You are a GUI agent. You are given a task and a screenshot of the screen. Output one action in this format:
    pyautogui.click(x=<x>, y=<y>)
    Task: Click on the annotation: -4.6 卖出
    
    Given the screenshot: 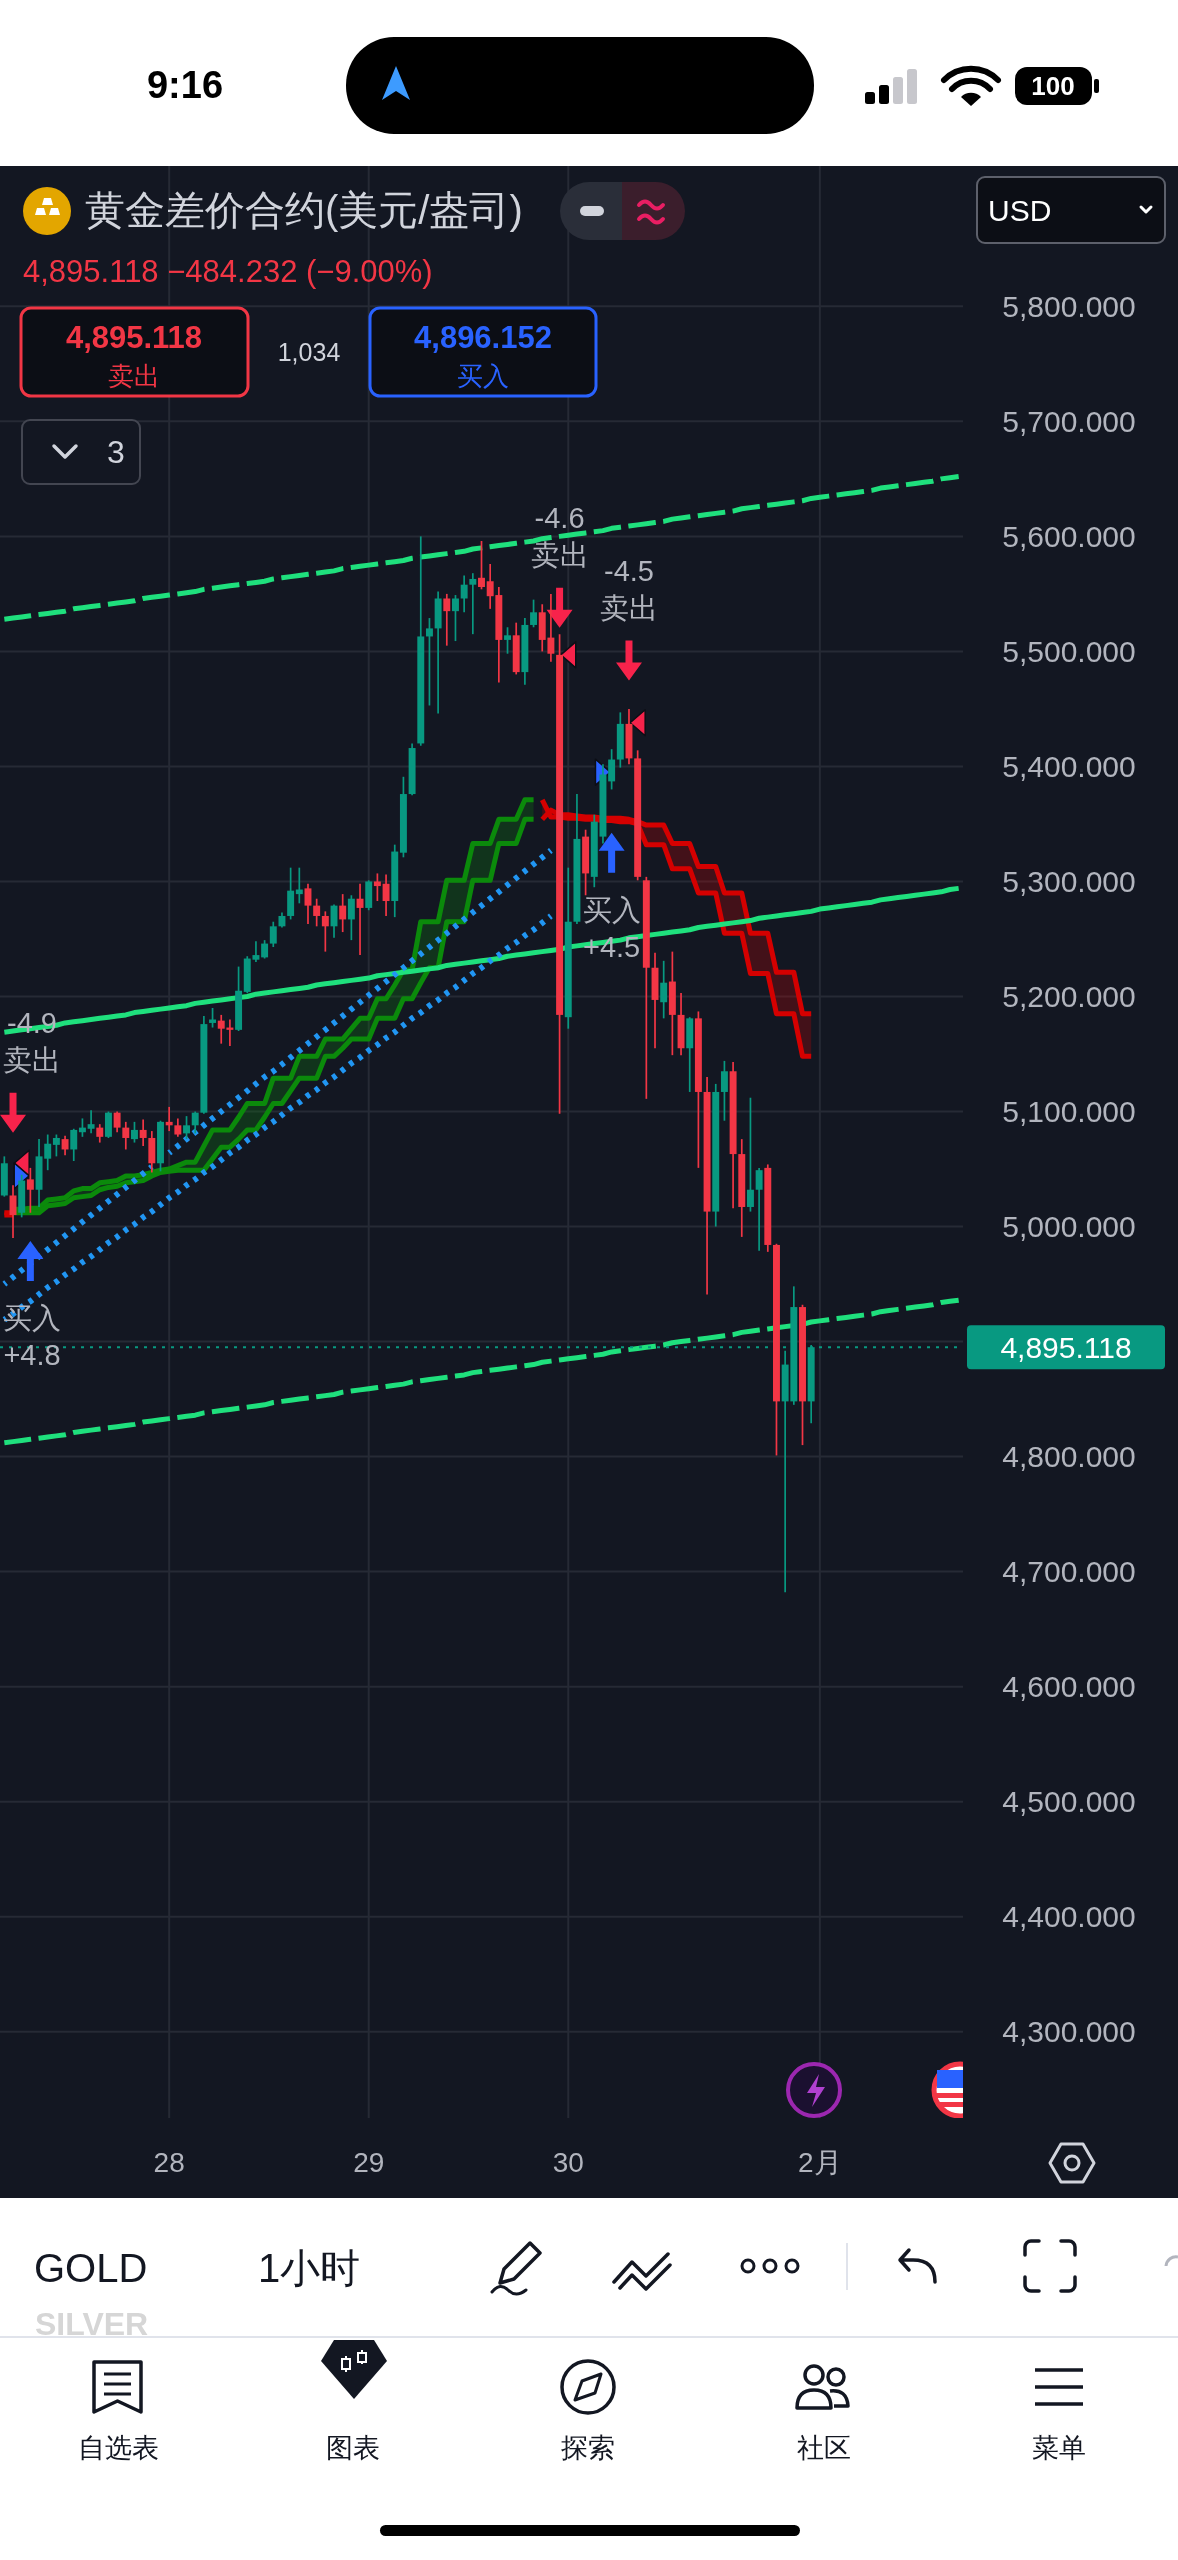 What is the action you would take?
    pyautogui.click(x=559, y=536)
    